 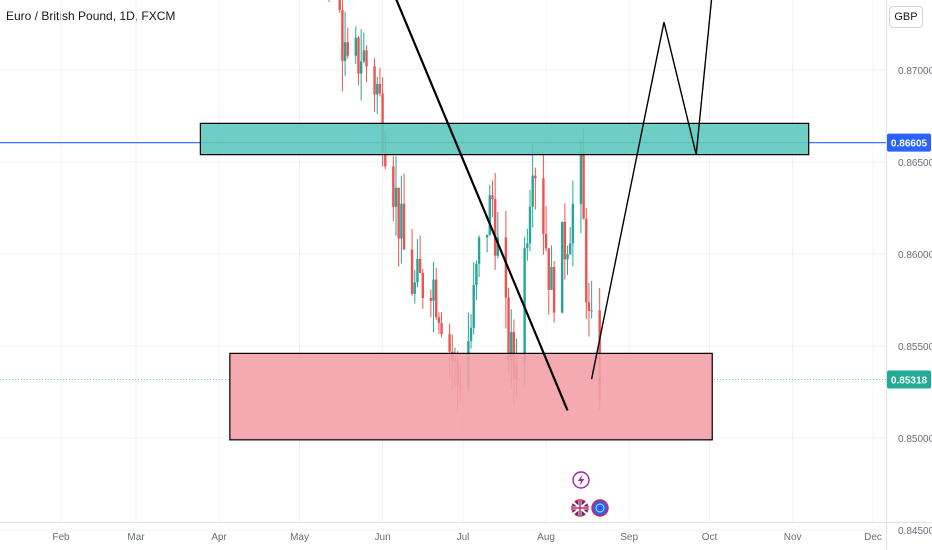 I want to click on last-price-label: 0.85318, so click(x=909, y=380).